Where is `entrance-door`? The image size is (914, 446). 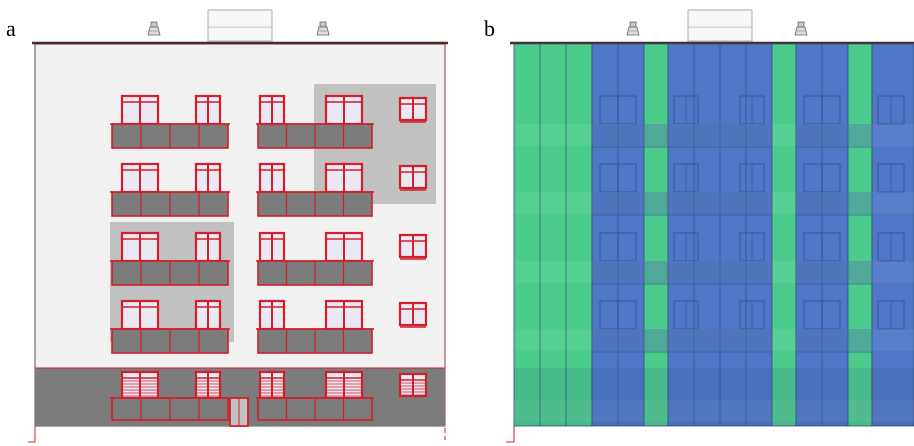
entrance-door is located at coordinates (239, 412).